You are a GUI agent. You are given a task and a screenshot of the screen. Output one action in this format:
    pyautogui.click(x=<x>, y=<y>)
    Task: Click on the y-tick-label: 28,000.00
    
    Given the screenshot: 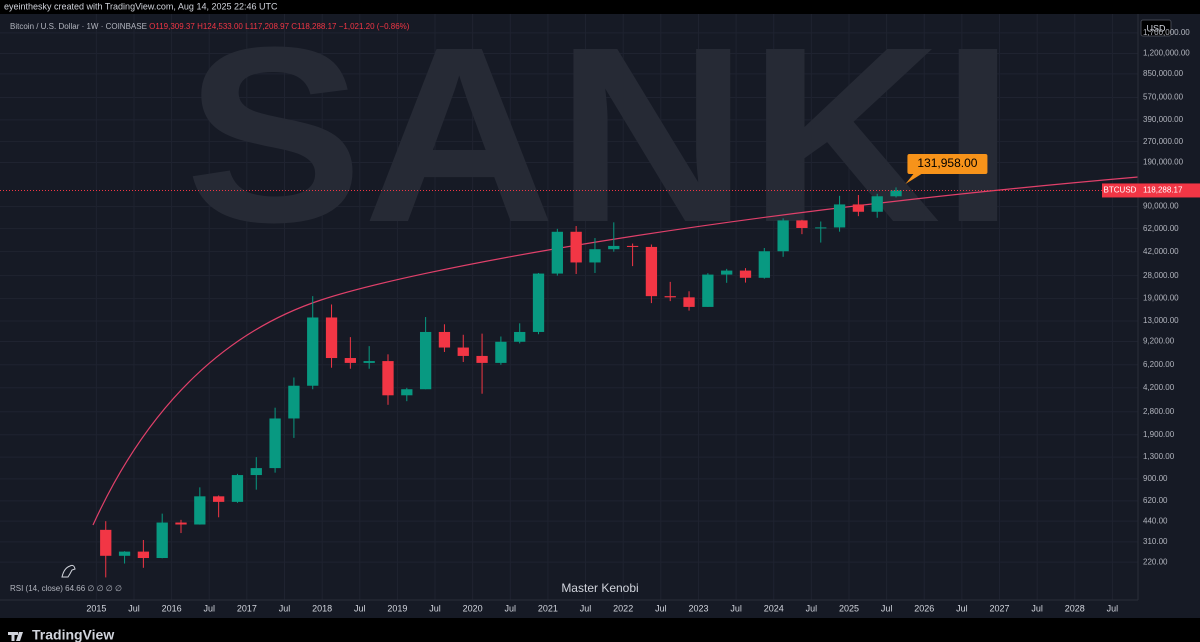 What is the action you would take?
    pyautogui.click(x=1161, y=275)
    